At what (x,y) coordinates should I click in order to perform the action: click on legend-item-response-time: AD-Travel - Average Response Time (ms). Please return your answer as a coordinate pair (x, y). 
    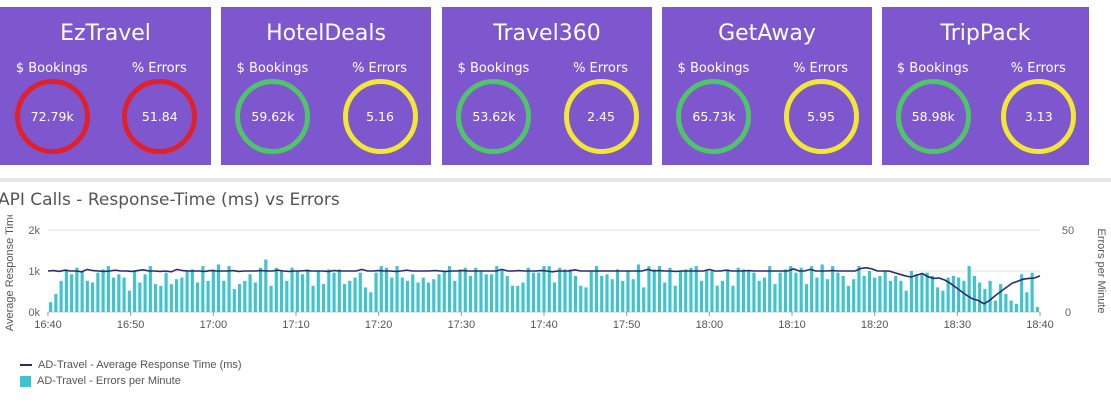
    Looking at the image, I should click on (131, 365).